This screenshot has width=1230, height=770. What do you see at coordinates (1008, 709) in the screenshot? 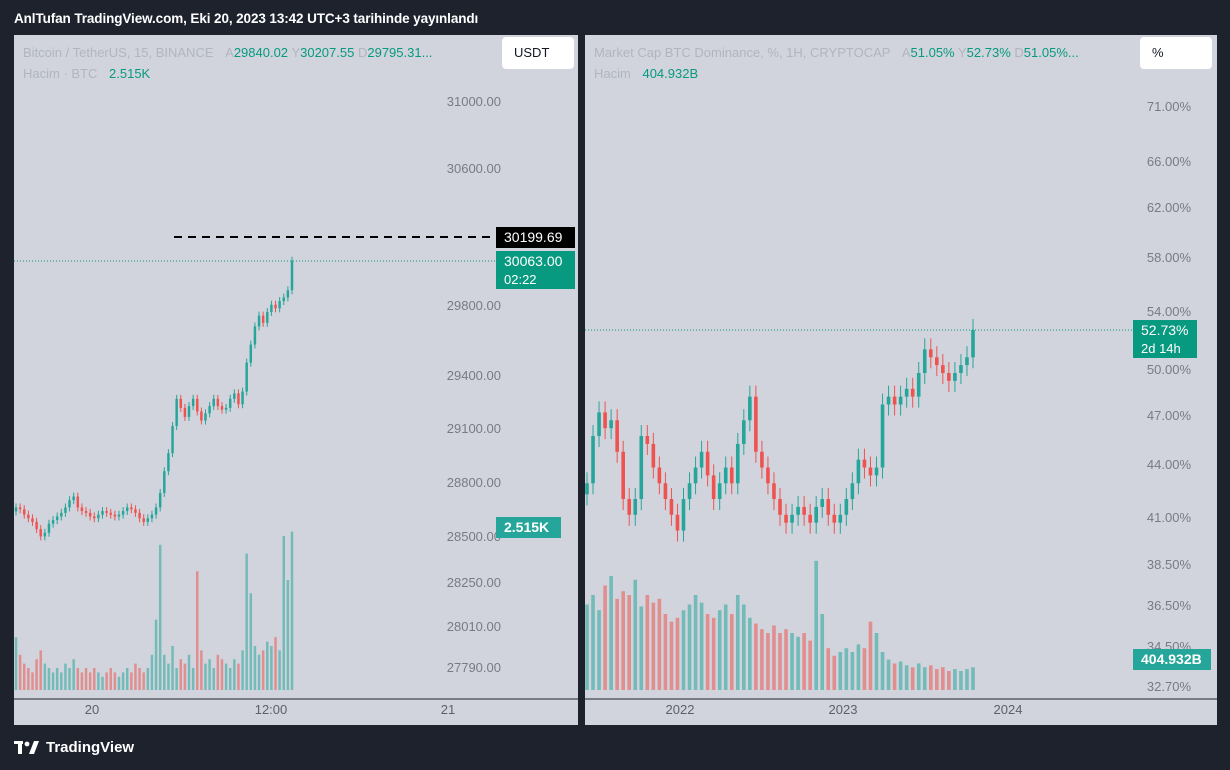
I see `time-axis-tick: 2024` at bounding box center [1008, 709].